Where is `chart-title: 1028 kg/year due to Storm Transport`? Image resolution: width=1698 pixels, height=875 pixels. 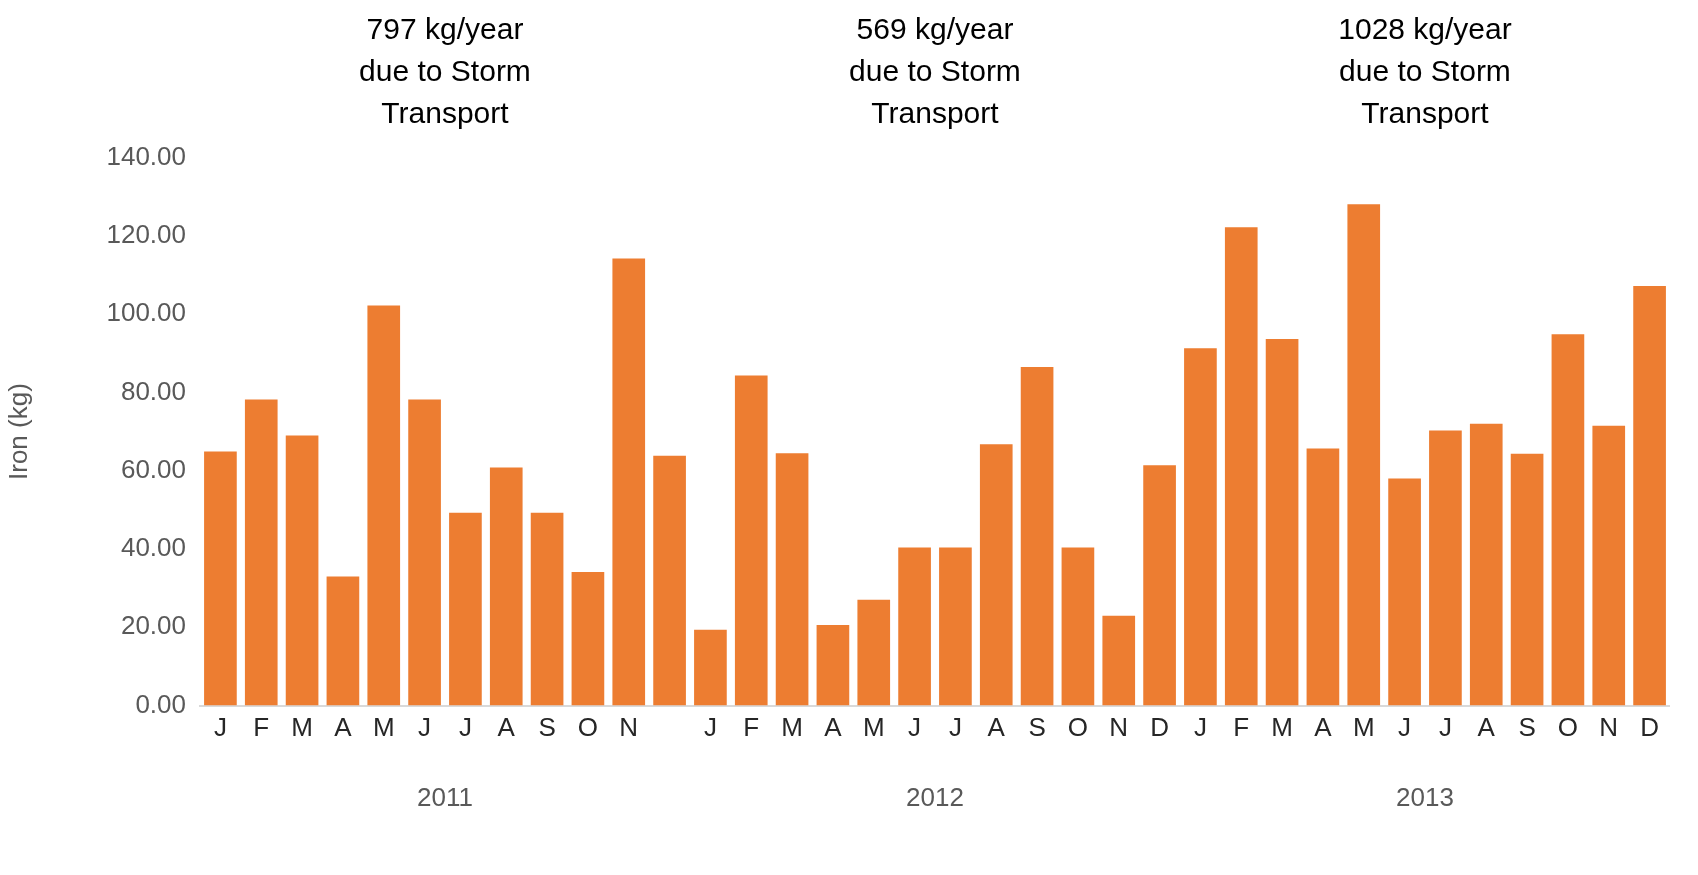
chart-title: 1028 kg/year due to Storm Transport is located at coordinates (1425, 71).